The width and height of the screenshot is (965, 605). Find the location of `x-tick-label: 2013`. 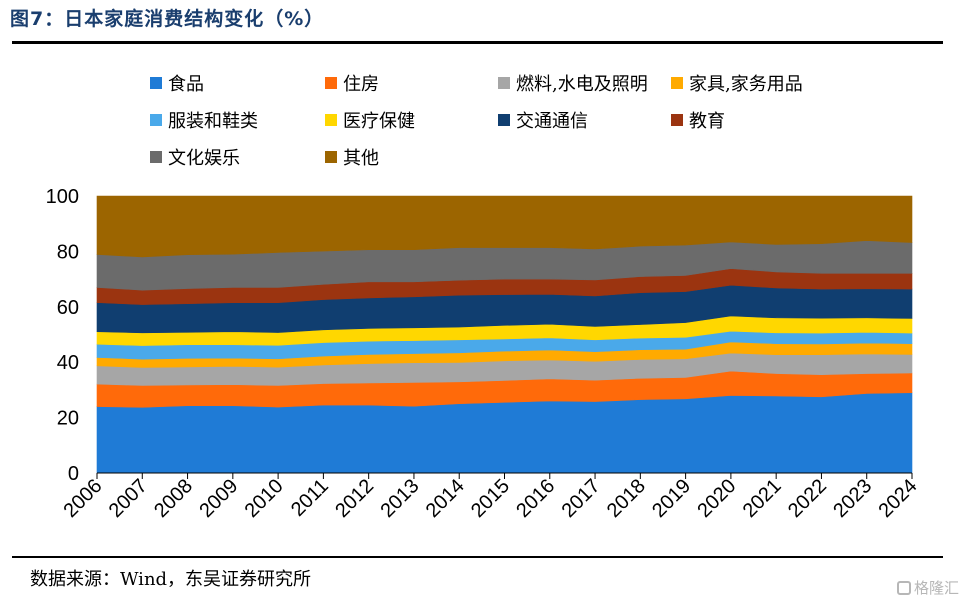

x-tick-label: 2013 is located at coordinates (399, 498).